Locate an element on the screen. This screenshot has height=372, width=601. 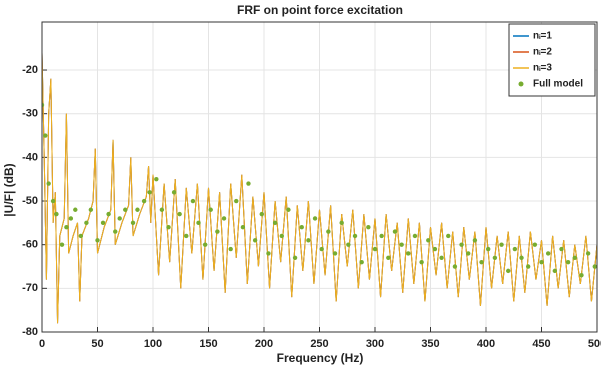
x-tick-label: 100 is located at coordinates (153, 344).